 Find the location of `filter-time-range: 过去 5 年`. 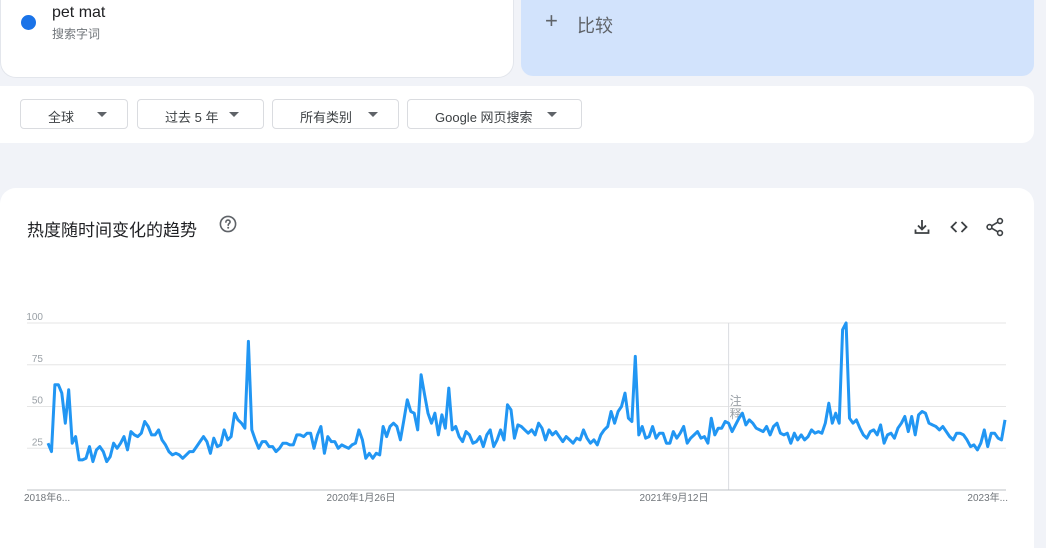

filter-time-range: 过去 5 年 is located at coordinates (200, 114).